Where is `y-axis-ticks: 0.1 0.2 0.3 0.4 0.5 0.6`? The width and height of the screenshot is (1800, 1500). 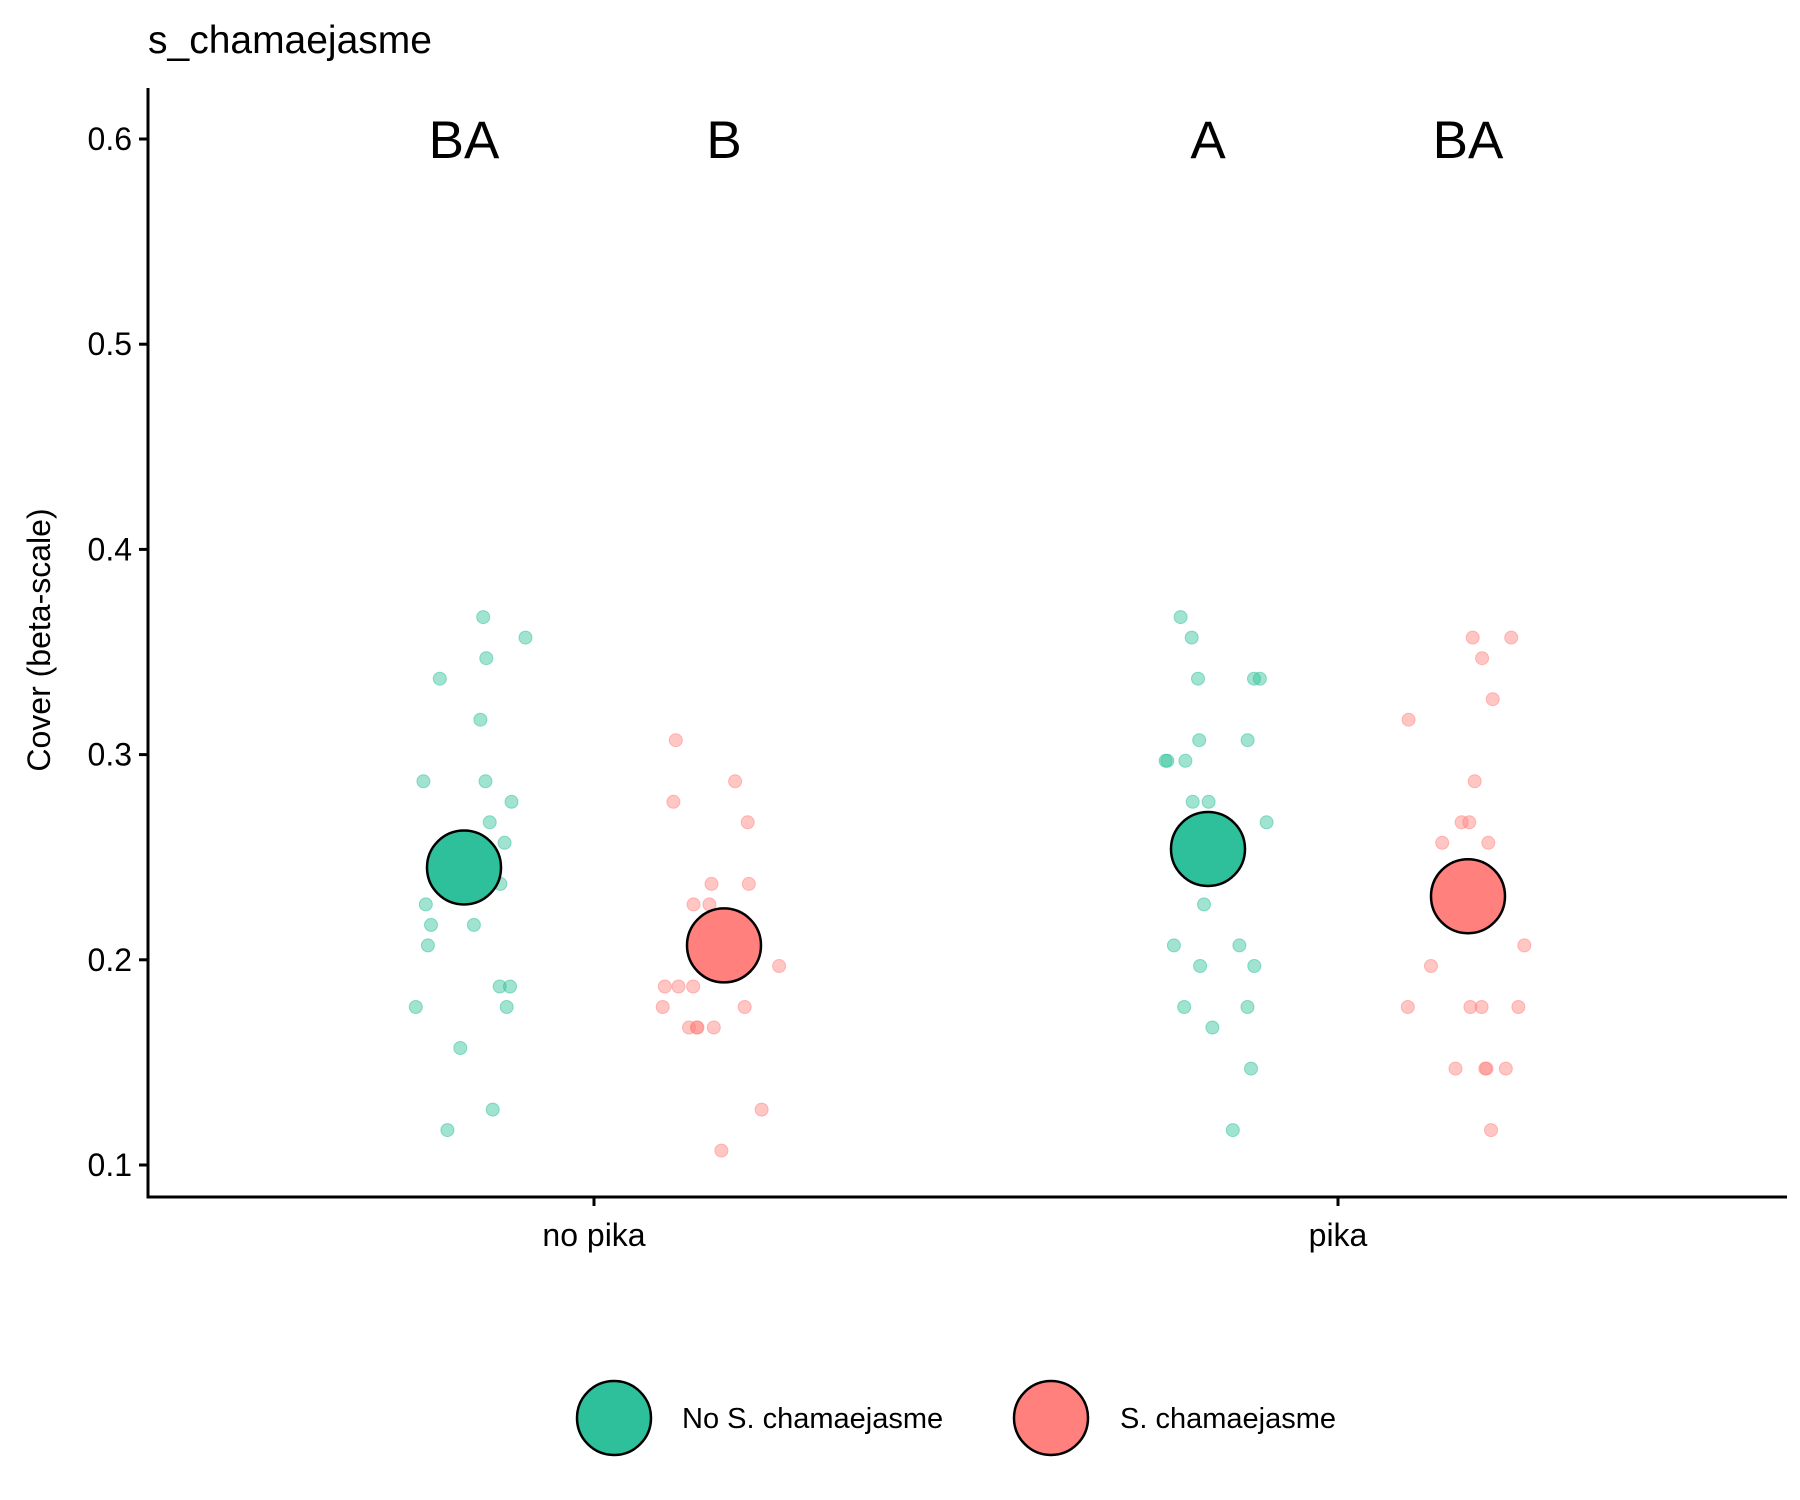
y-axis-ticks: 0.1 0.2 0.3 0.4 0.5 0.6 is located at coordinates (118, 652).